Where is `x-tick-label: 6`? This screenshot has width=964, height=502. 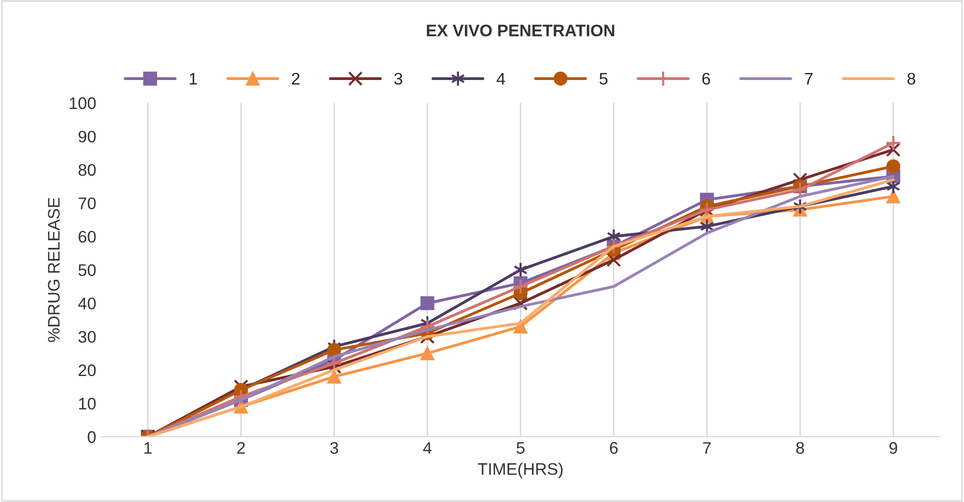 x-tick-label: 6 is located at coordinates (614, 448).